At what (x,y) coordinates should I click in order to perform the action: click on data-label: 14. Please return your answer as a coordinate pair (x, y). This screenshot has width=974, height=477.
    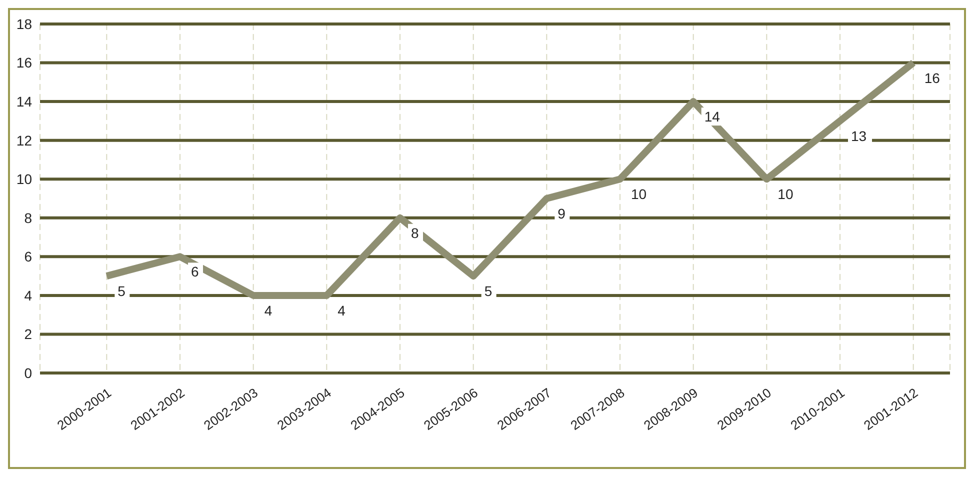
    Looking at the image, I should click on (712, 116).